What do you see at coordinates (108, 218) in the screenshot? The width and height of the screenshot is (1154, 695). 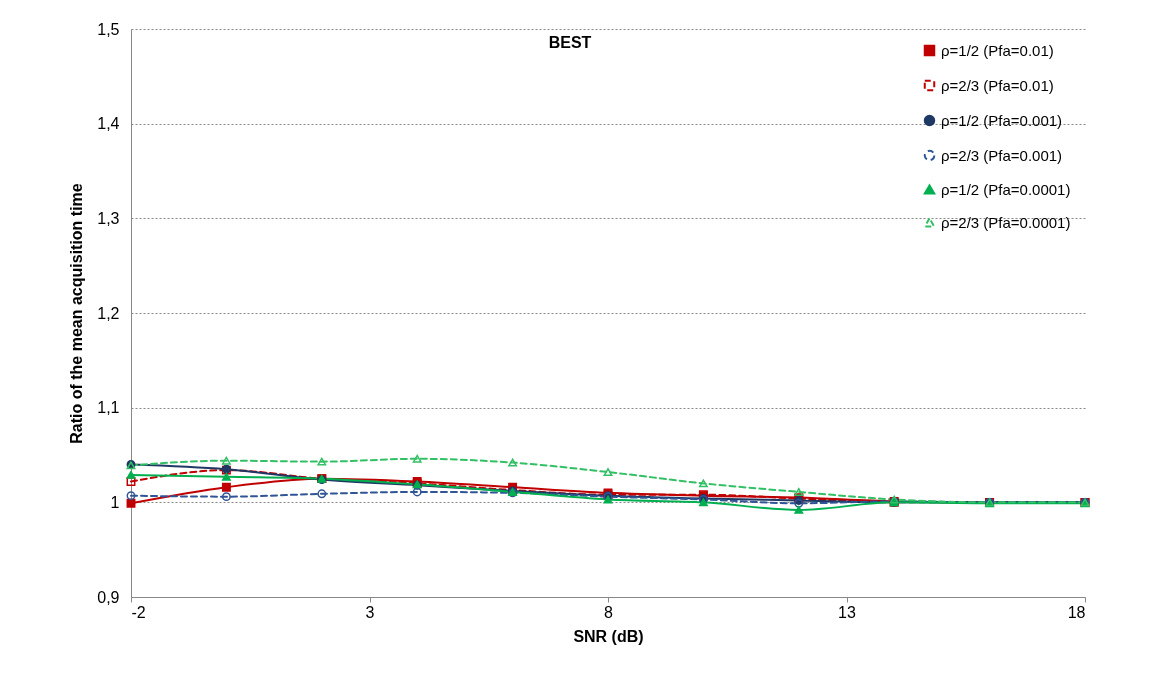 I see `y-tick-label: 1,3` at bounding box center [108, 218].